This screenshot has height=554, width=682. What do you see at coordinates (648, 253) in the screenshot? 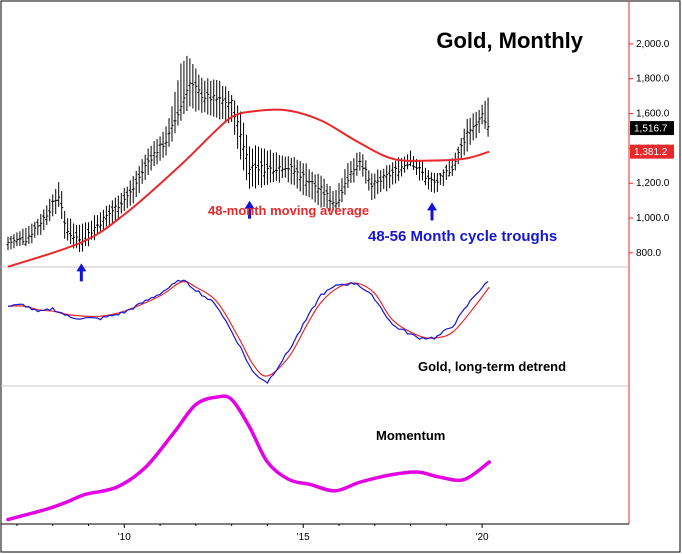
I see `price-tick-label: 800.0` at bounding box center [648, 253].